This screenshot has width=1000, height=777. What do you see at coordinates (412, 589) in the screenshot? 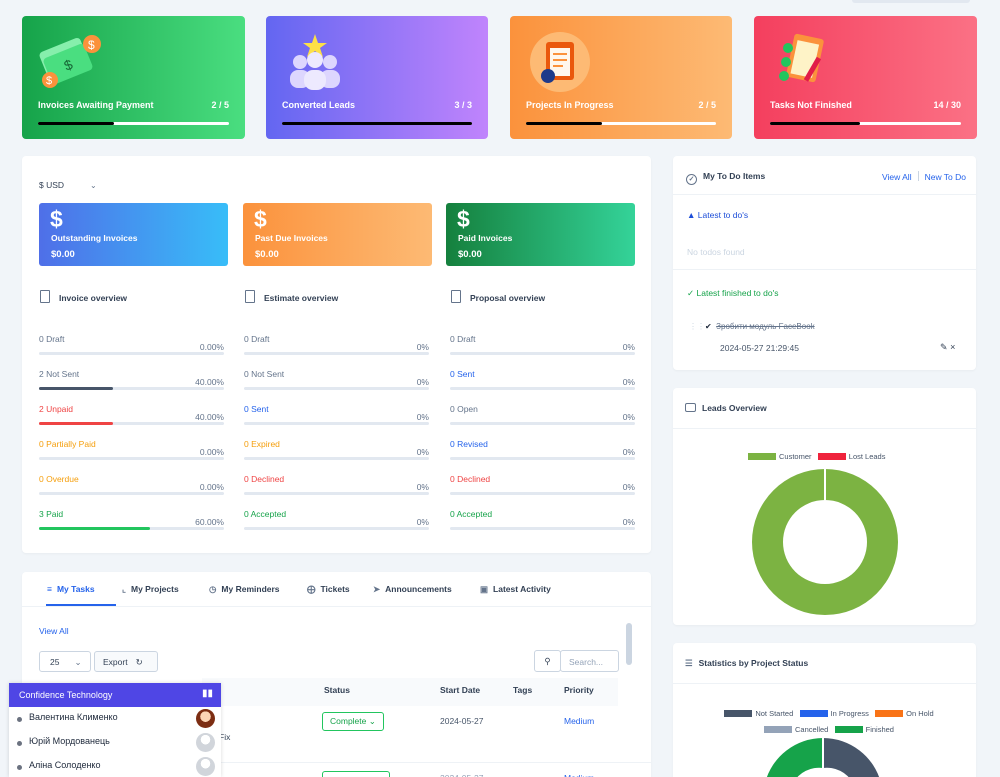
I see `tab-announcements: ➤ Announcements` at bounding box center [412, 589].